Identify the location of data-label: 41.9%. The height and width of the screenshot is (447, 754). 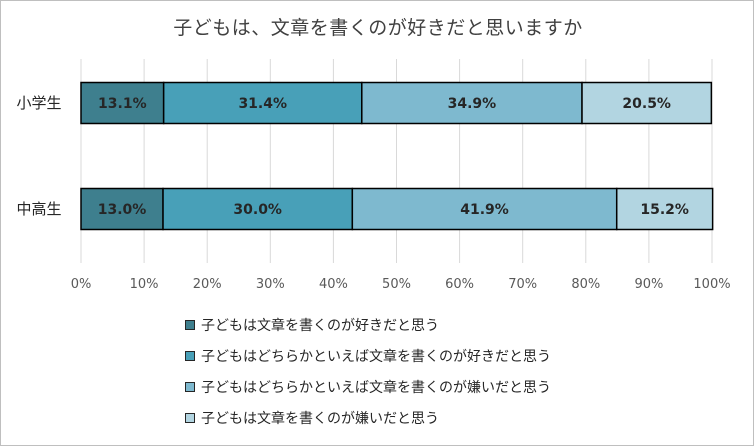
(484, 210).